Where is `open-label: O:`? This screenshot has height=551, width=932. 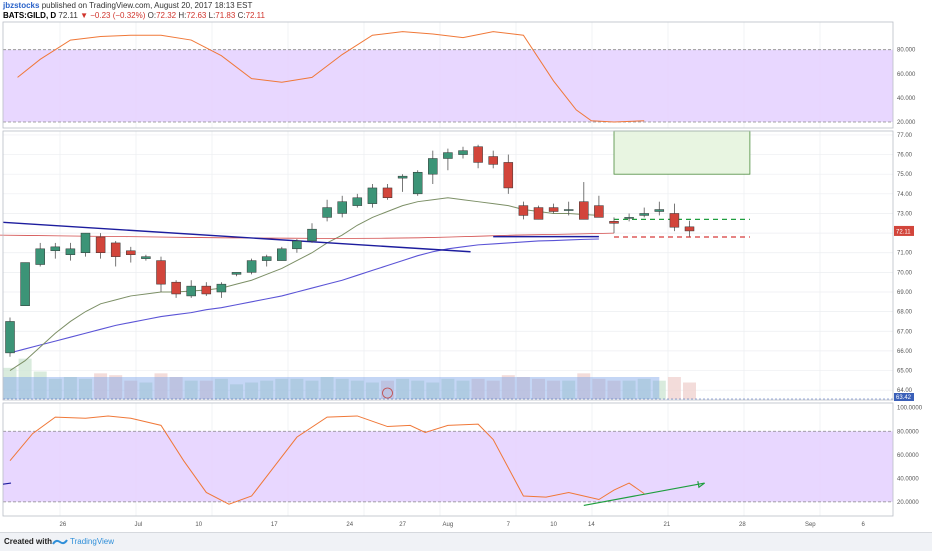
open-label: O: is located at coordinates (152, 15).